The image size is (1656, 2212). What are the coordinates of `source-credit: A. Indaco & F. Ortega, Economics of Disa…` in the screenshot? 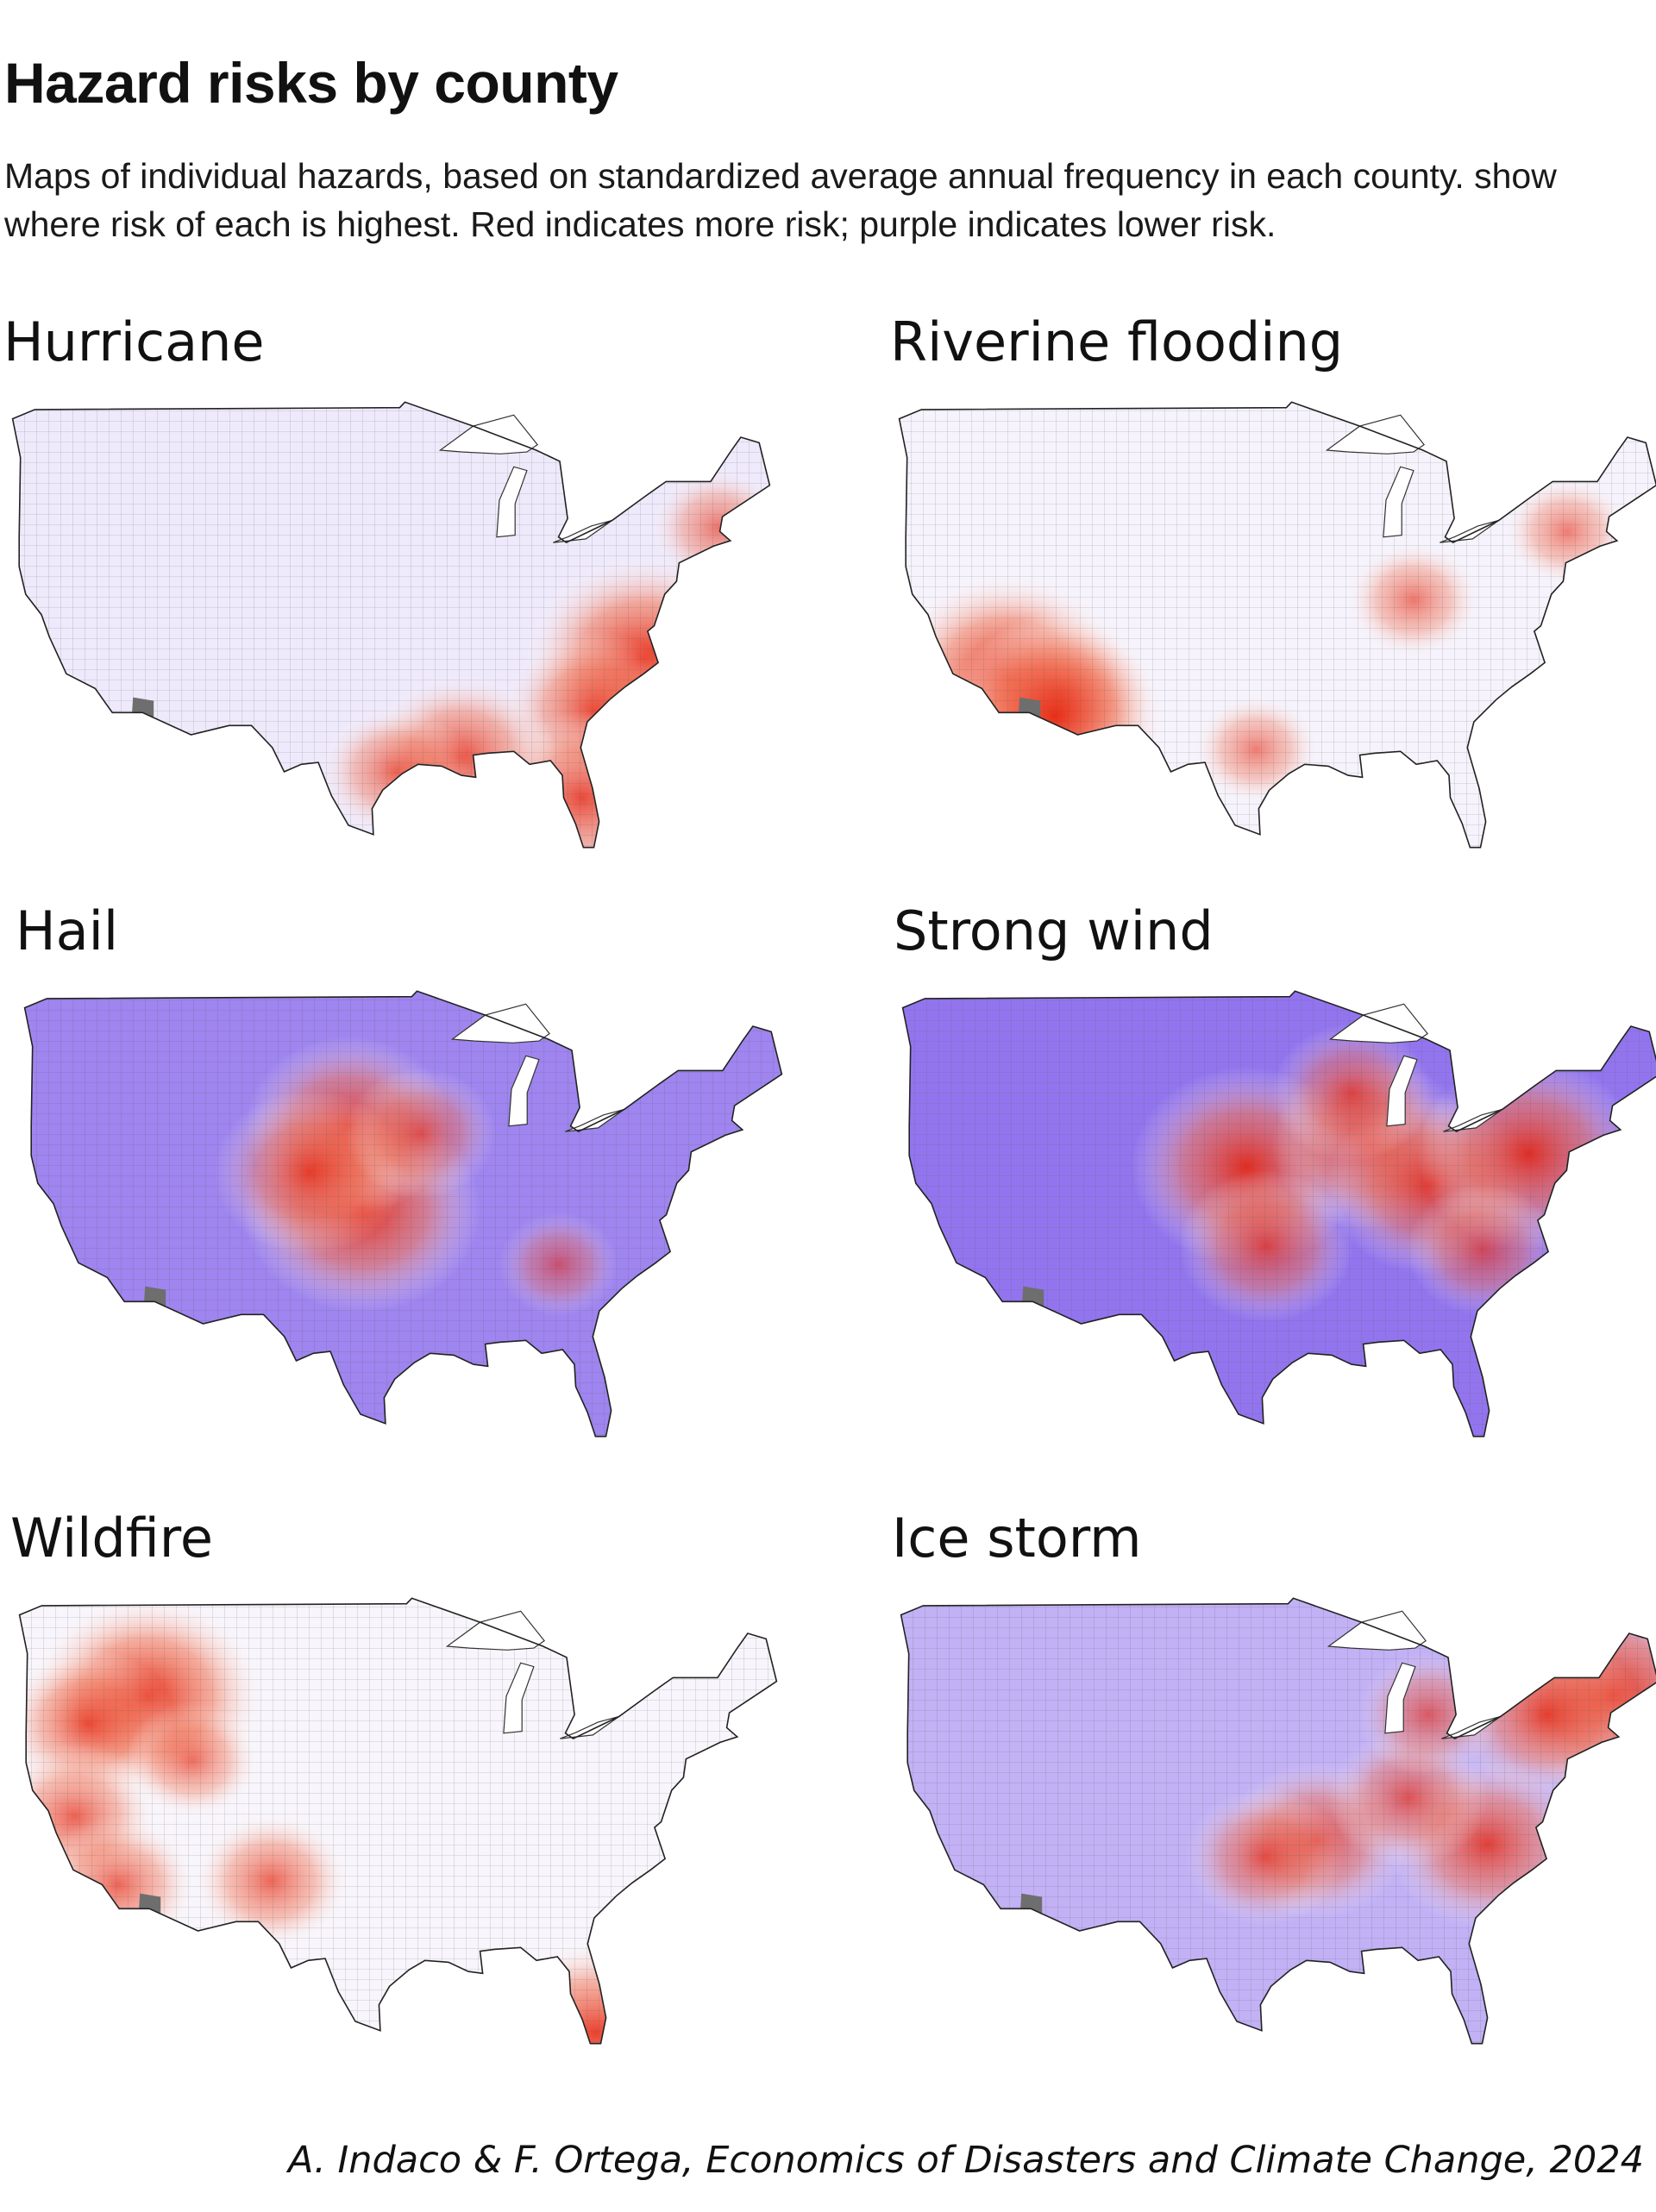 It's located at (966, 2160).